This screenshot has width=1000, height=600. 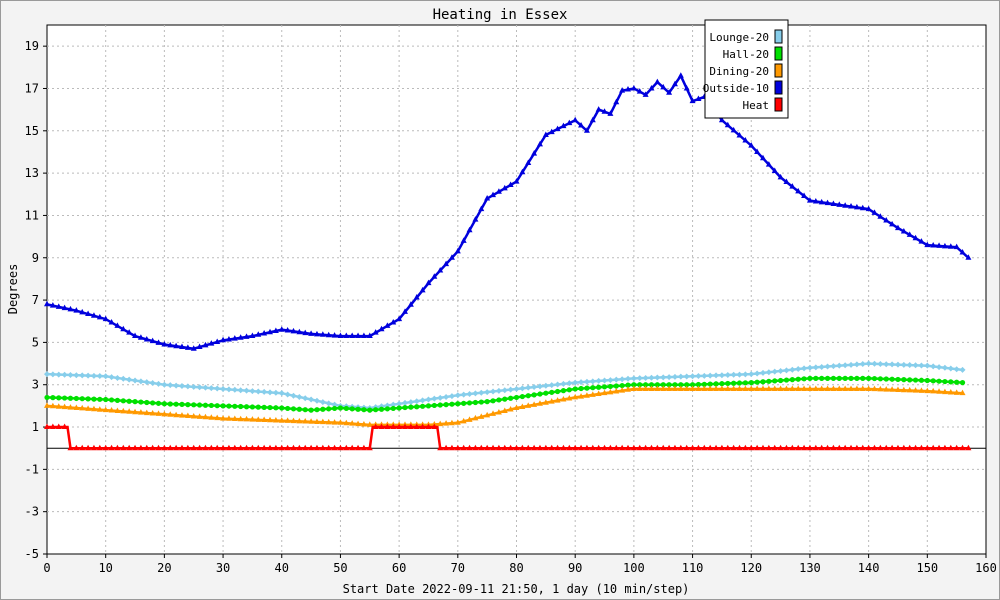 I want to click on y-tick-label: 17, so click(x=32, y=88).